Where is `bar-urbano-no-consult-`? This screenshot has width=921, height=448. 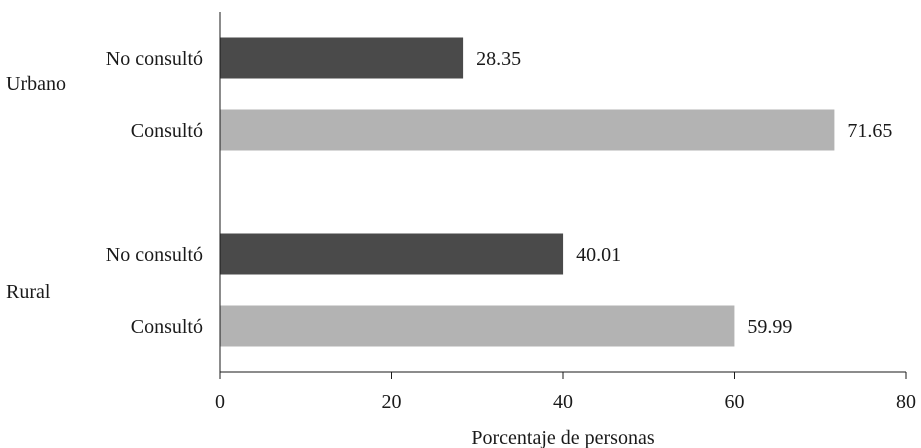 bar-urbano-no-consult- is located at coordinates (342, 58).